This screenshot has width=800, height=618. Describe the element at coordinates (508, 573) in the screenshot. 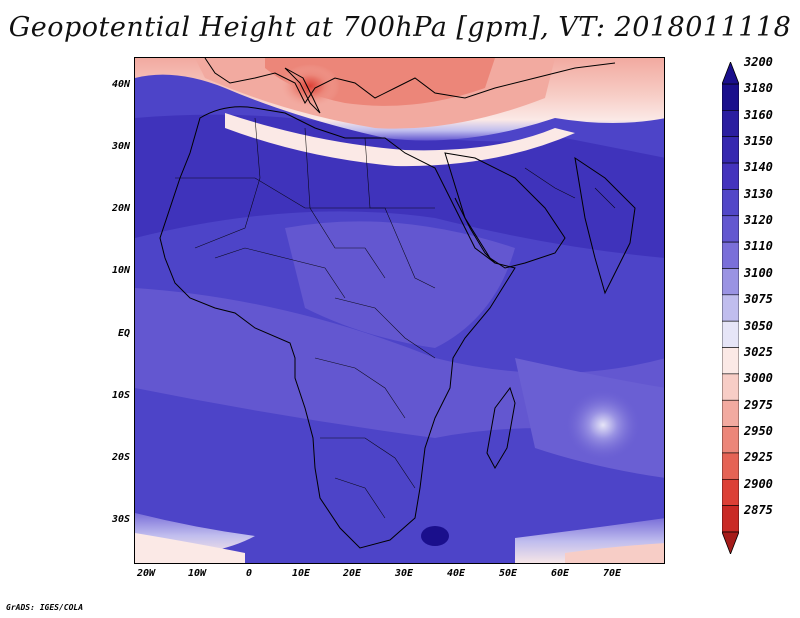

I see `lon-label-50e: 50E` at that location.